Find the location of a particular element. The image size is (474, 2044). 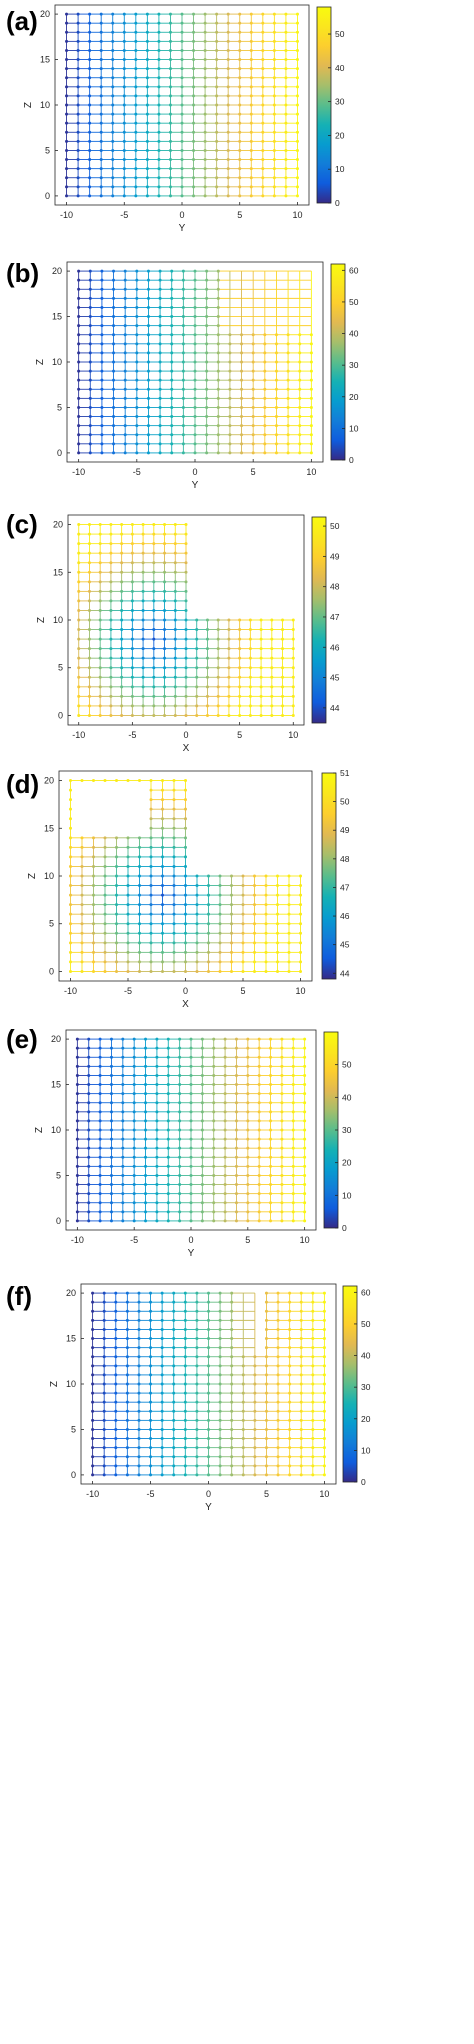

x-tick-label: -5 is located at coordinates (137, 472).